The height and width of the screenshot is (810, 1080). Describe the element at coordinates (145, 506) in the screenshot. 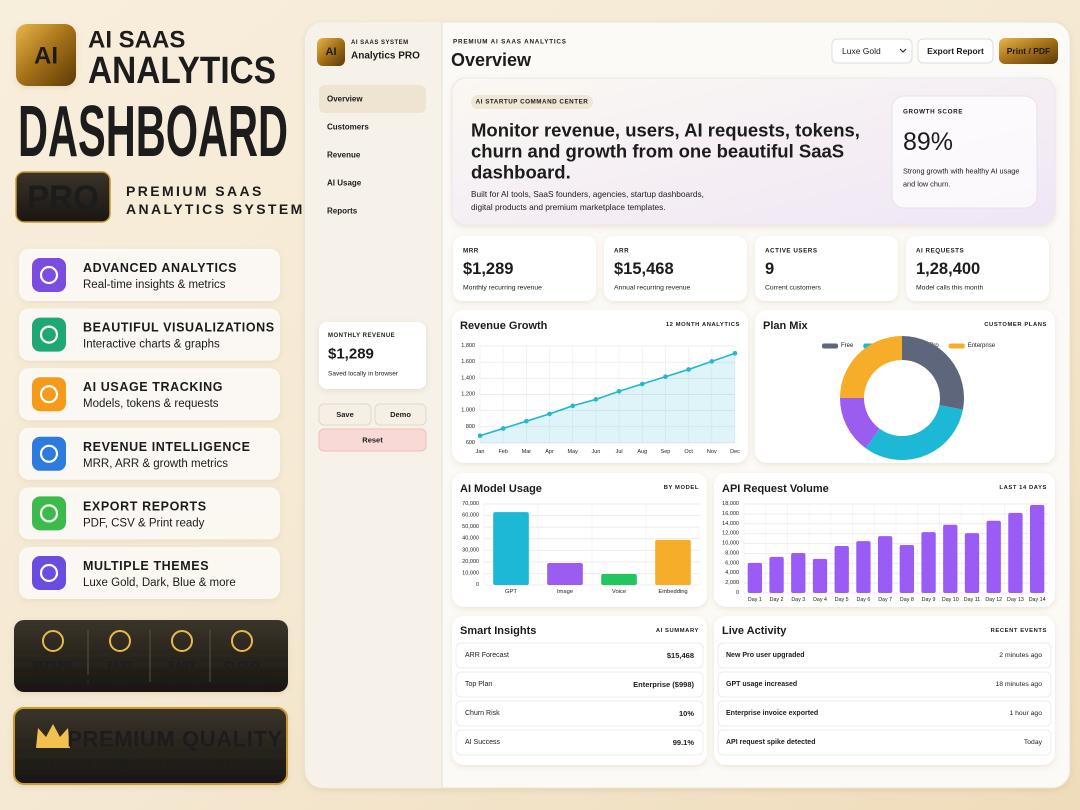

I see `feature-title: EXPORT REPORTS` at that location.